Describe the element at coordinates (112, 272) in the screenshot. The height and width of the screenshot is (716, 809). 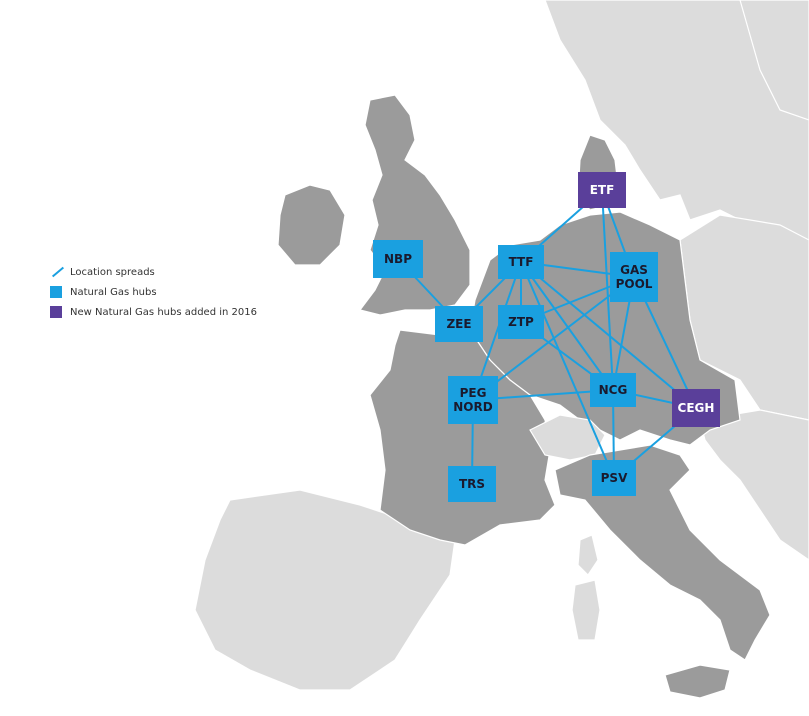
I see `legend-label-spreads: Location spreads` at that location.